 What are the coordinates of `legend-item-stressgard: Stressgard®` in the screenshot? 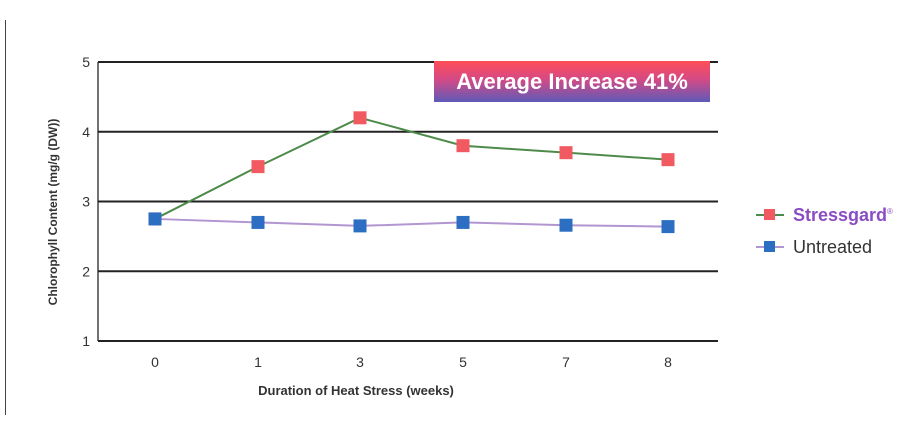 It's located at (824, 215).